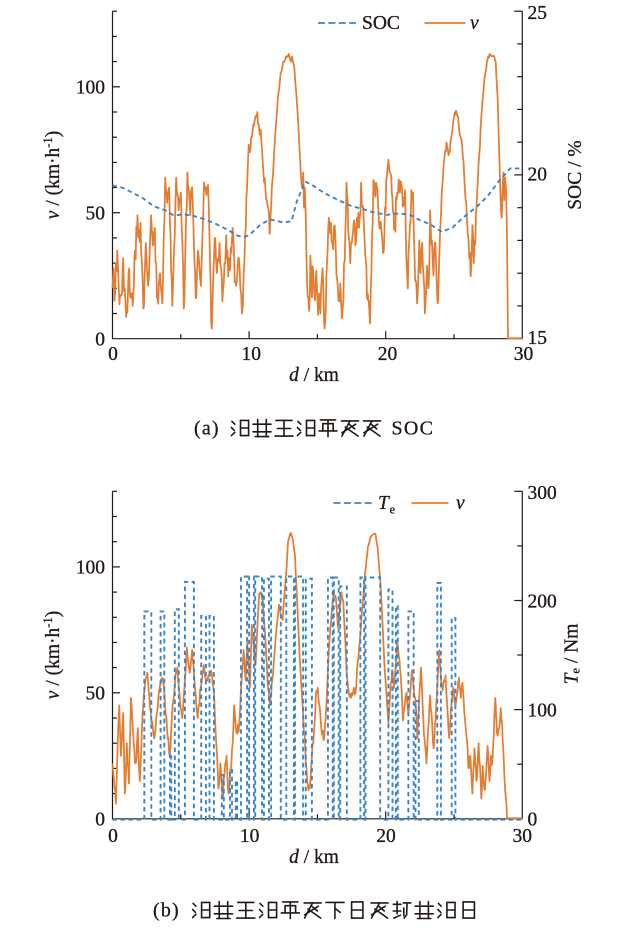  Describe the element at coordinates (393, 510) in the screenshot. I see `svg-text: e` at that location.